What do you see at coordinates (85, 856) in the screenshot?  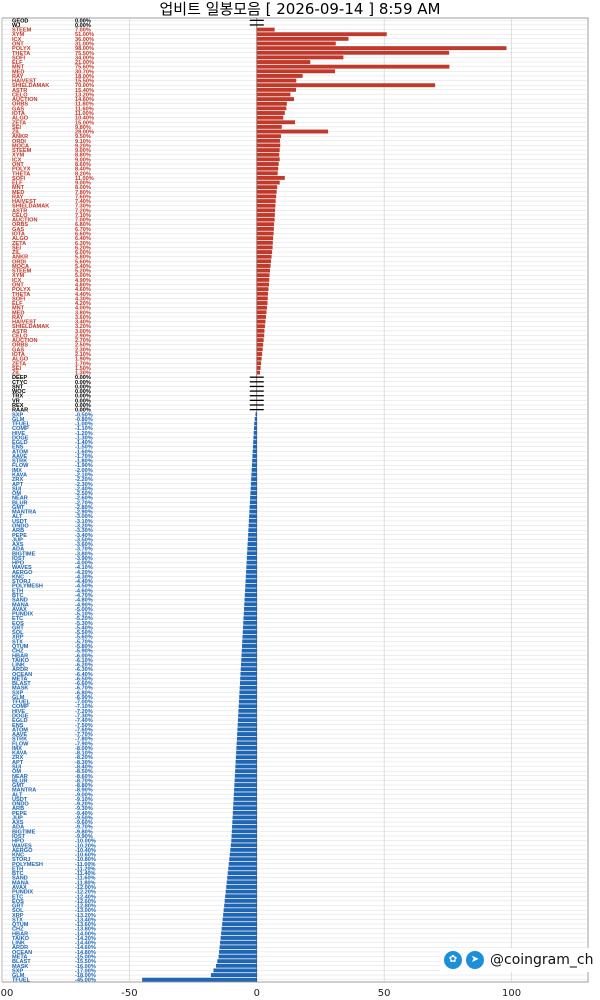 I see `row-pct: -10.60%` at bounding box center [85, 856].